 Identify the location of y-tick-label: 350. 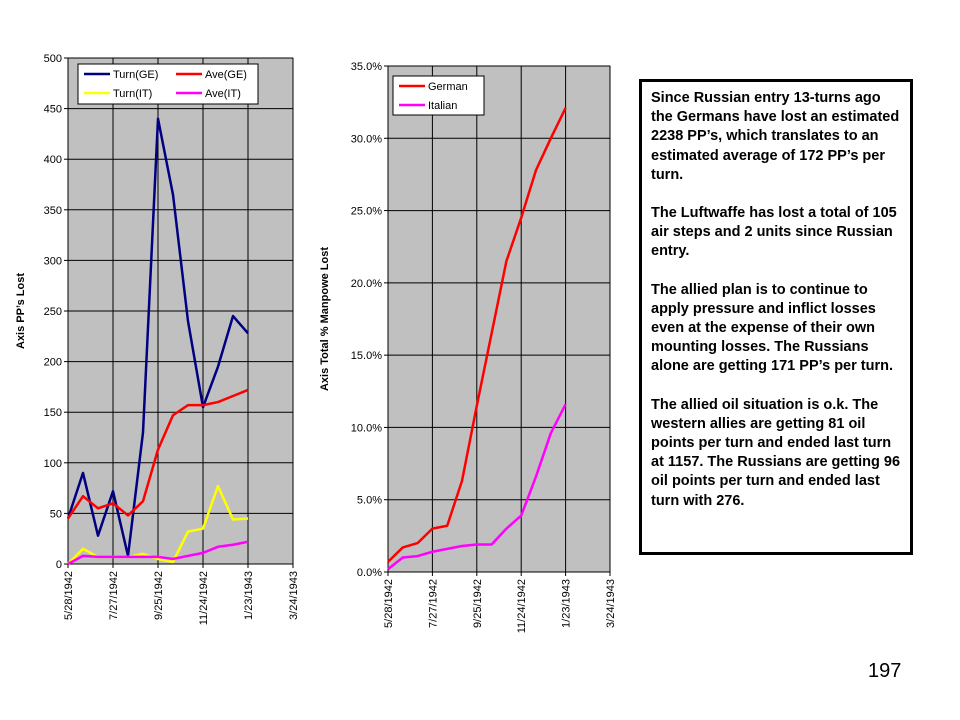
(53, 211).